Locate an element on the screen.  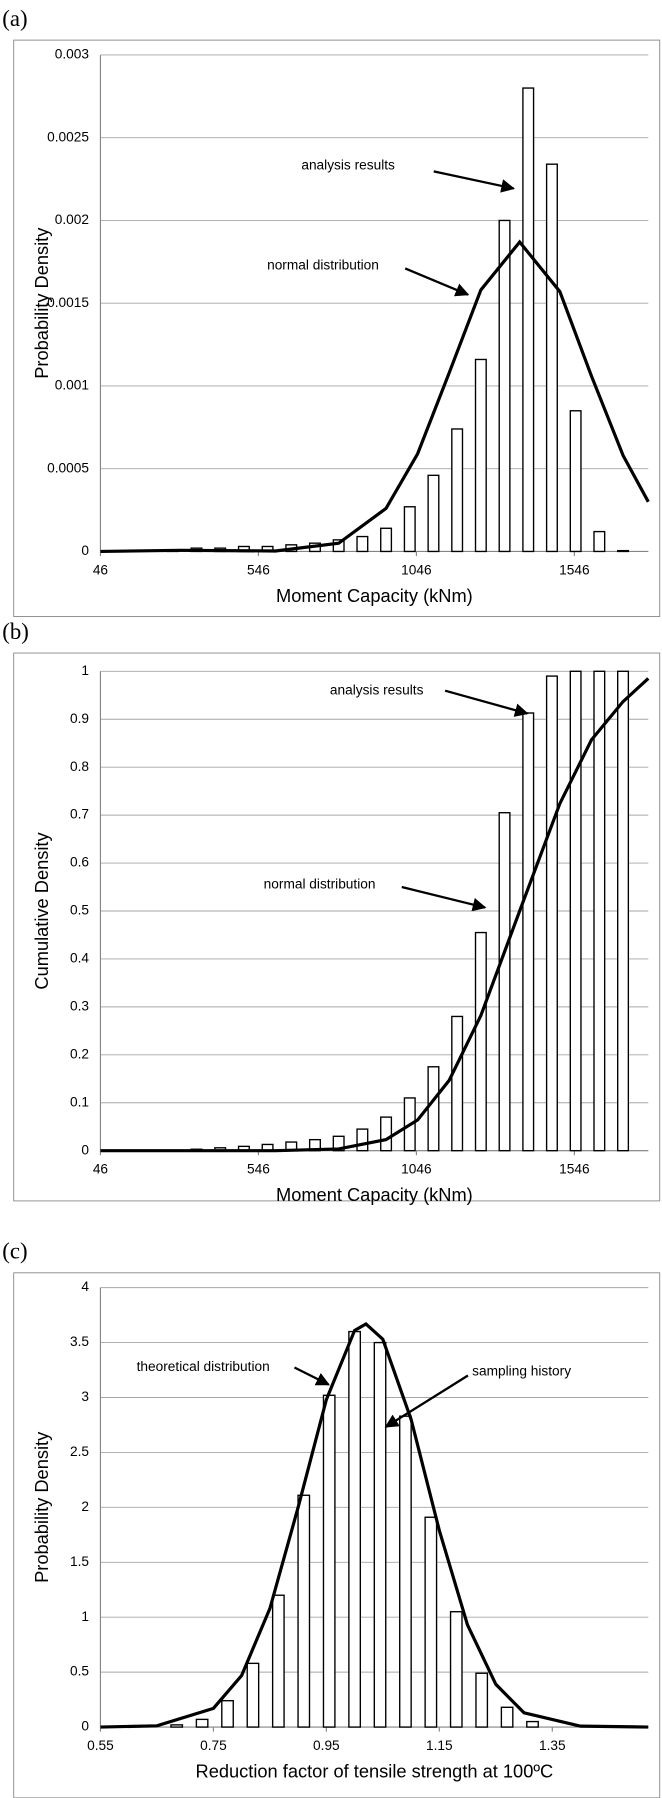
y-tick-label: 0.9 is located at coordinates (79, 718).